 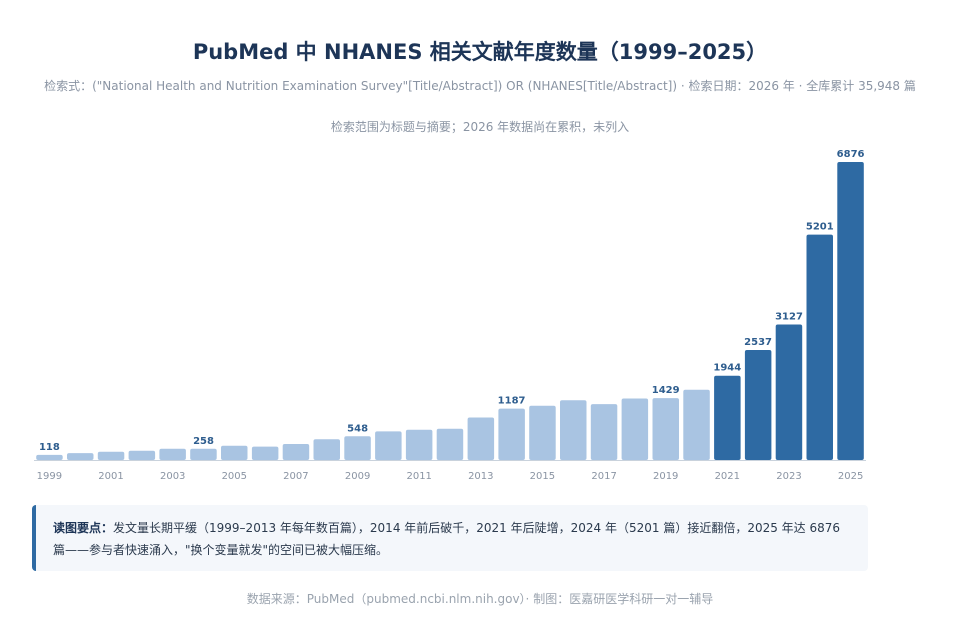 What do you see at coordinates (666, 390) in the screenshot?
I see `bar-value-label-2019: 1429` at bounding box center [666, 390].